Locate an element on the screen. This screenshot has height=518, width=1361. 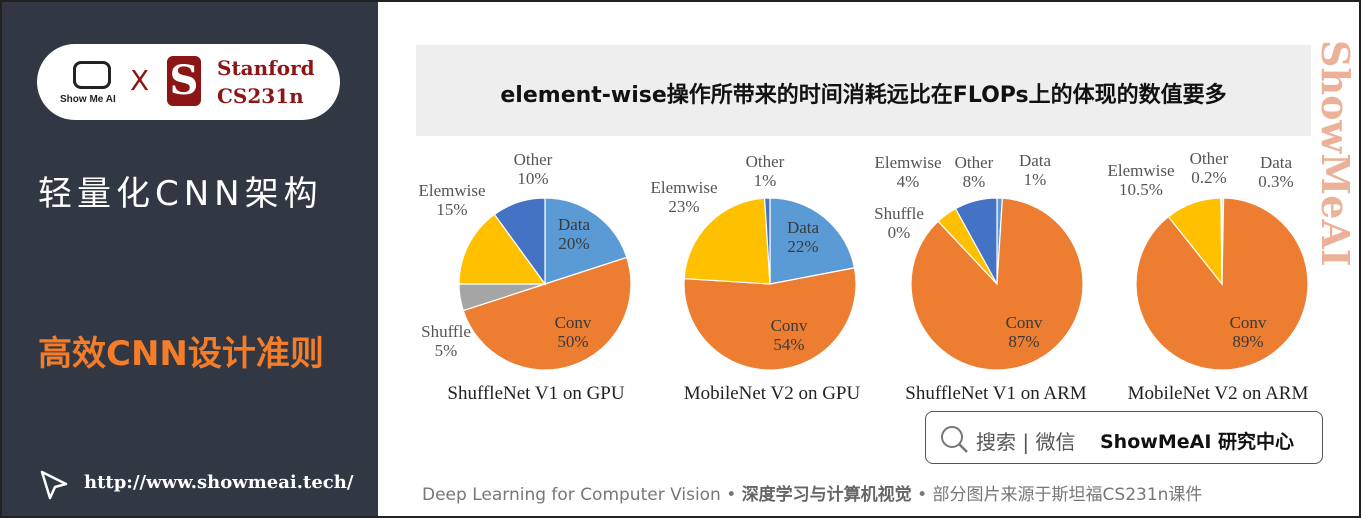
label-other: Other 8% is located at coordinates (974, 172).